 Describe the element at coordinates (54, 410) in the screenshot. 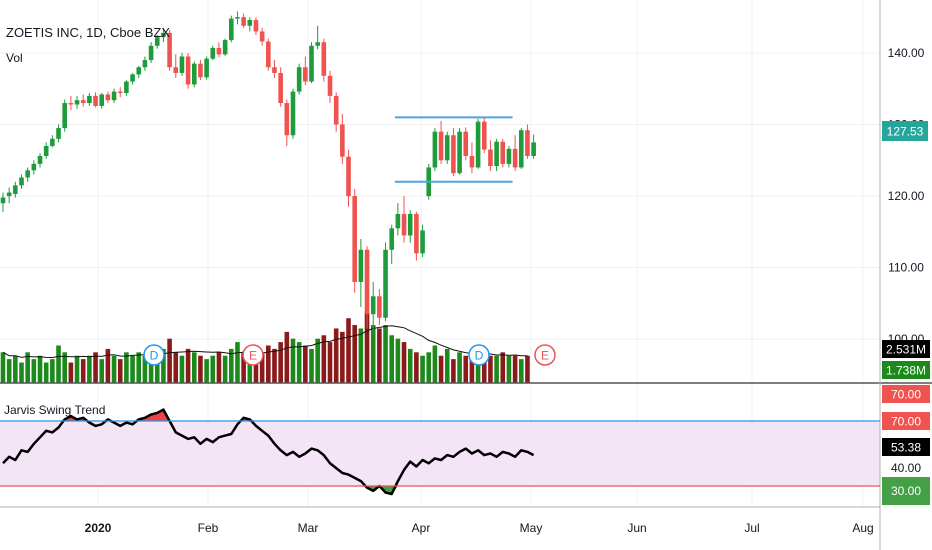

I see `indicator-label: Jarvis Swing Trend` at that location.